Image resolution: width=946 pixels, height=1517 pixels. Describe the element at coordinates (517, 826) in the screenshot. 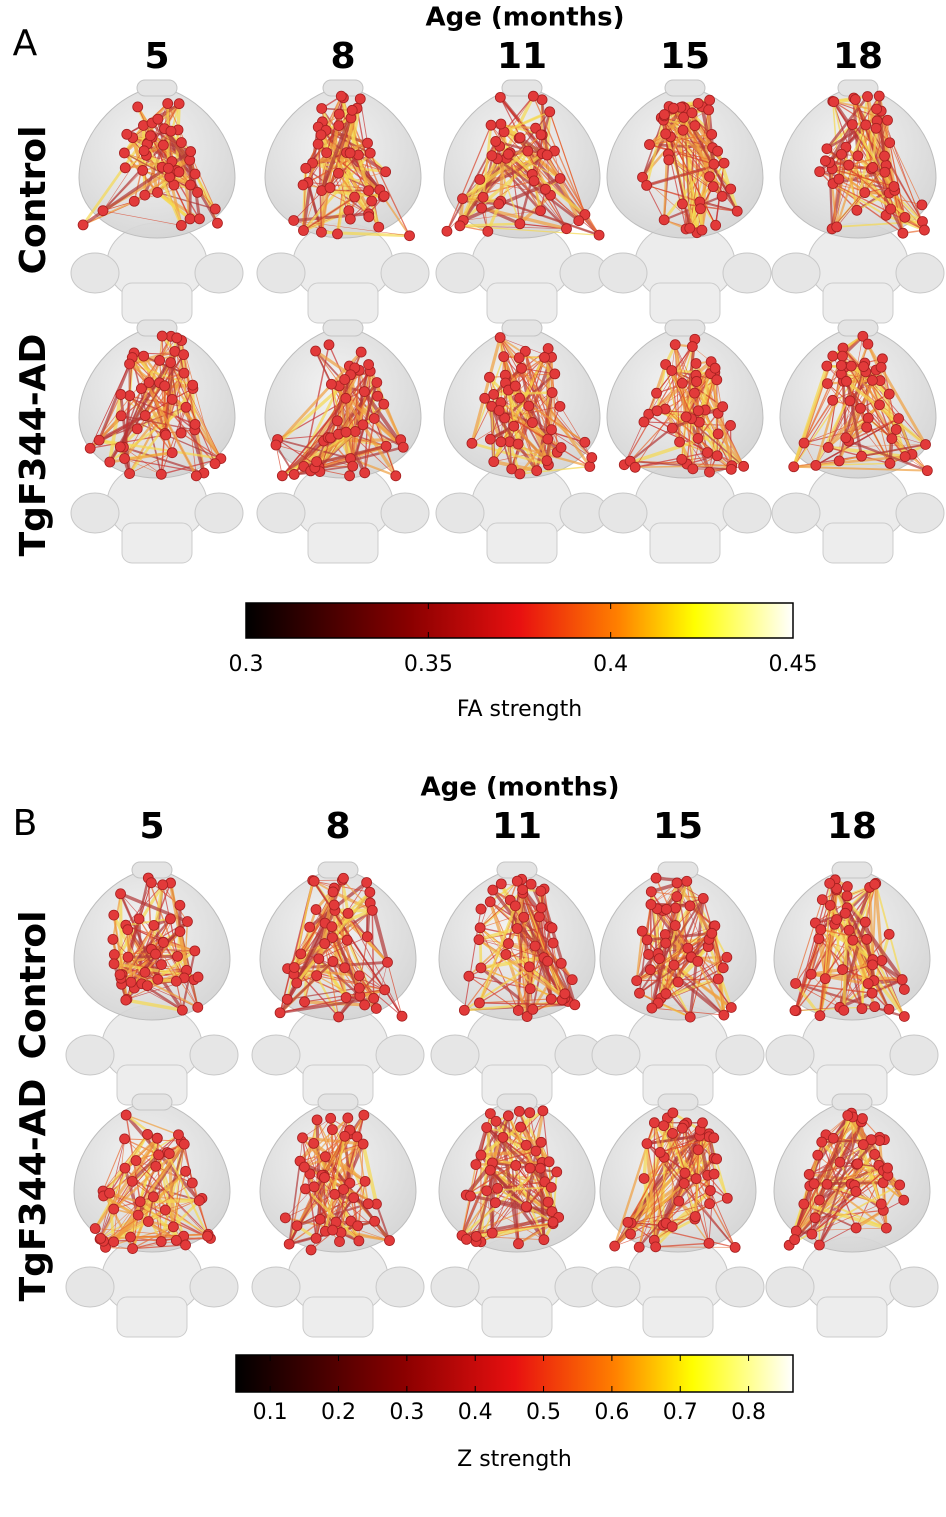

I see `age-label: 11` at that location.